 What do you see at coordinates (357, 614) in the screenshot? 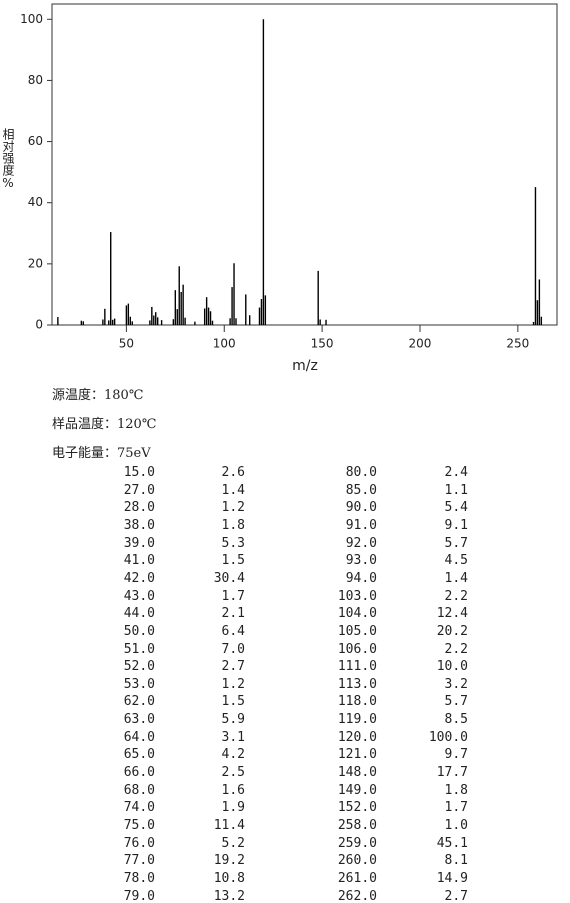
I see `table-cell: 104.0` at bounding box center [357, 614].